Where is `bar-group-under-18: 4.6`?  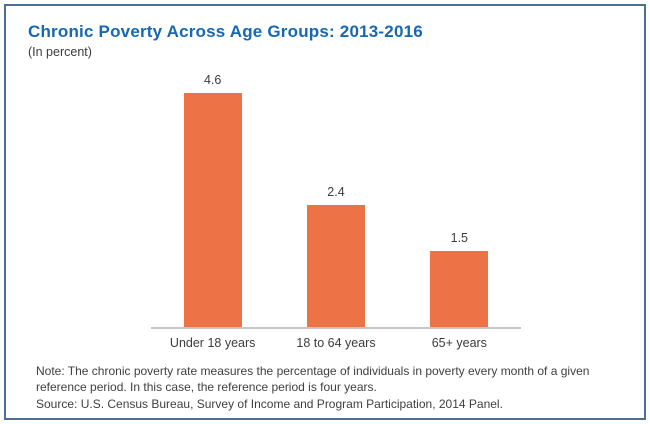 bar-group-under-18: 4.6 is located at coordinates (212, 200).